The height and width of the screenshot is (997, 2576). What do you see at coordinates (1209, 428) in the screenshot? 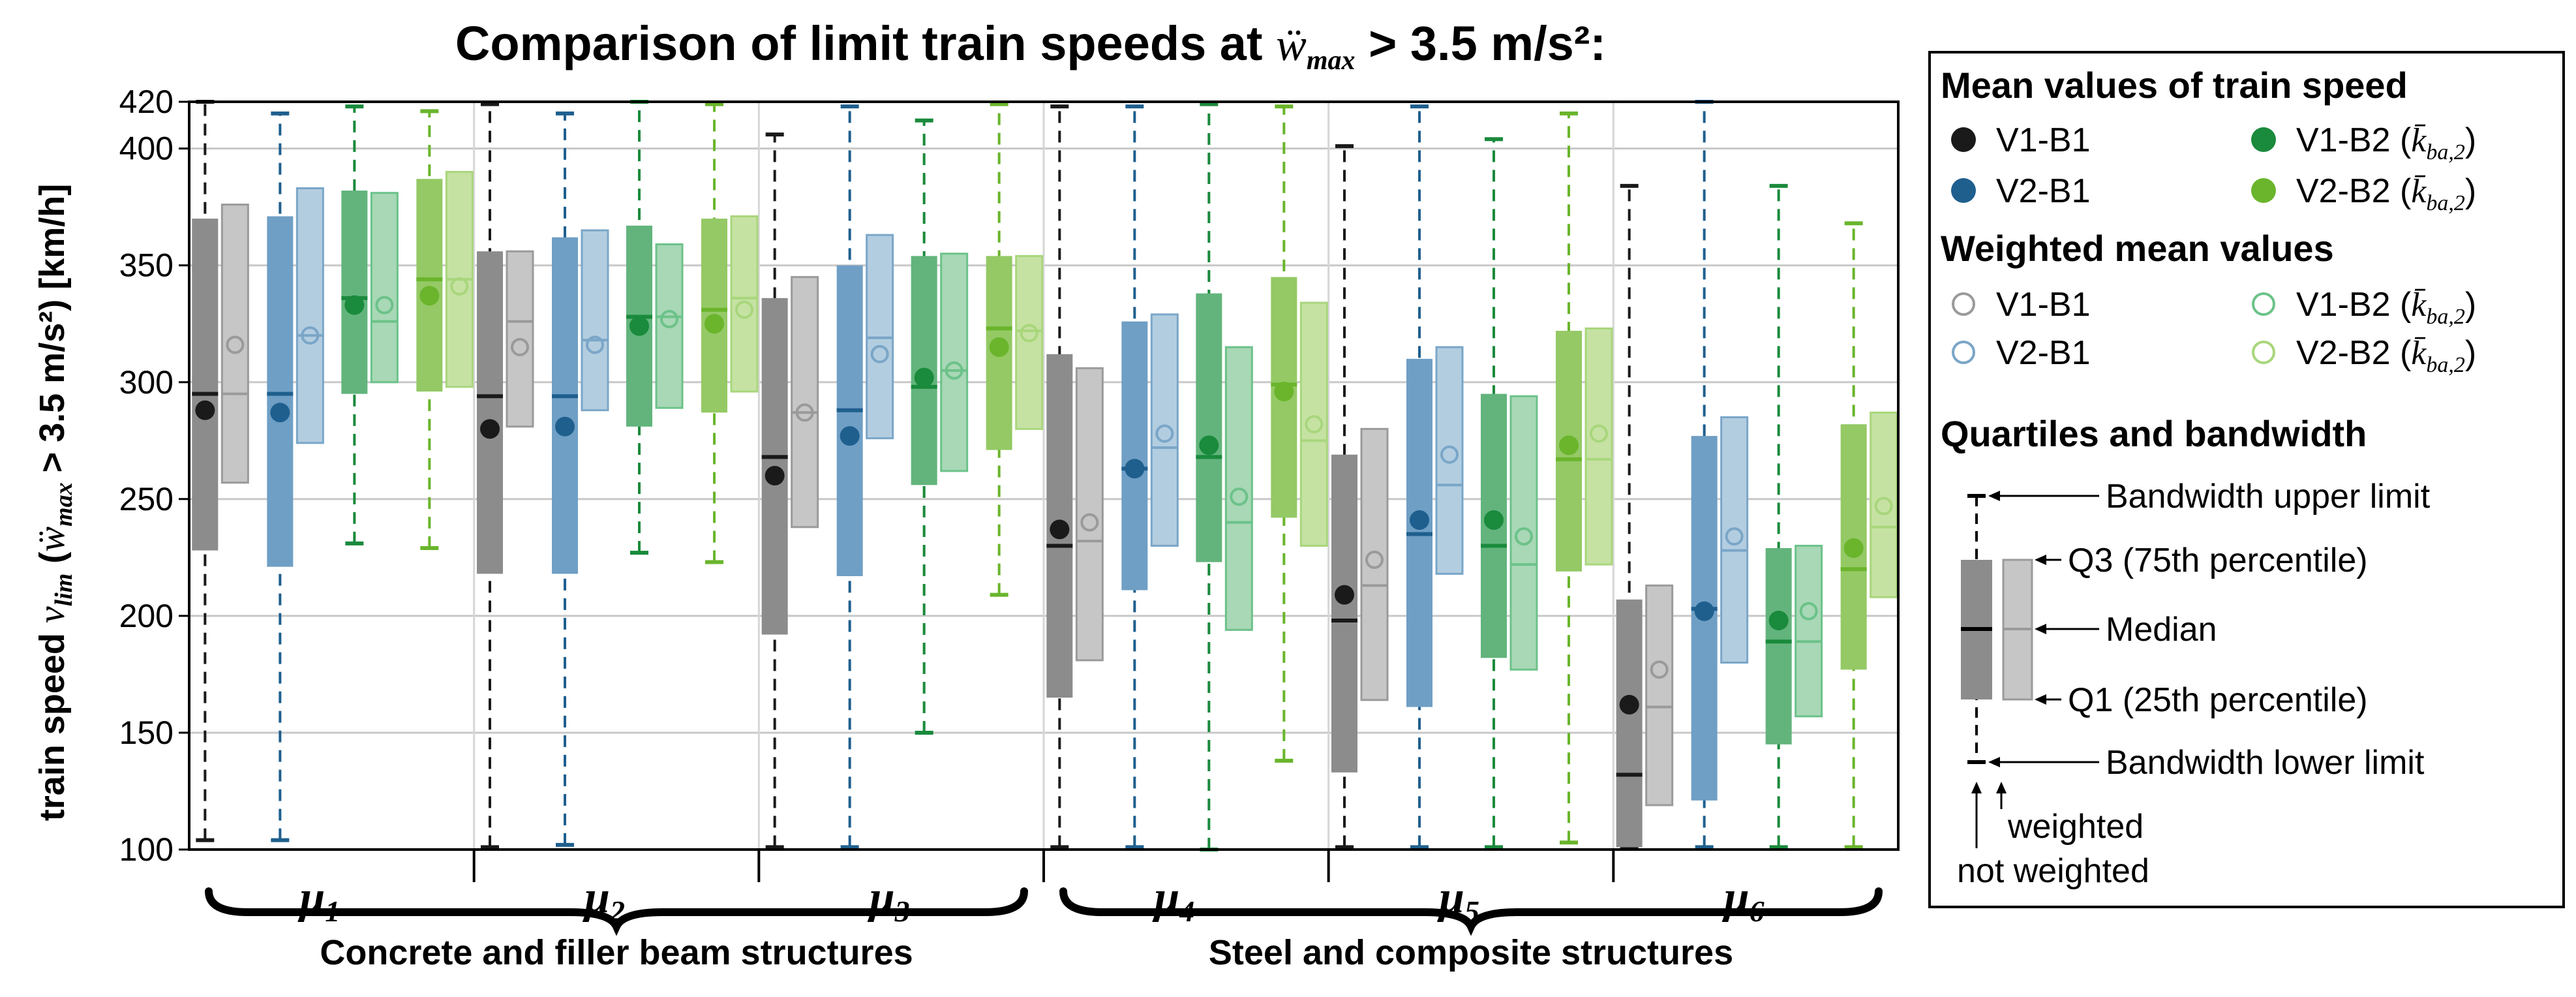
I see `box-g4-v1-b2` at bounding box center [1209, 428].